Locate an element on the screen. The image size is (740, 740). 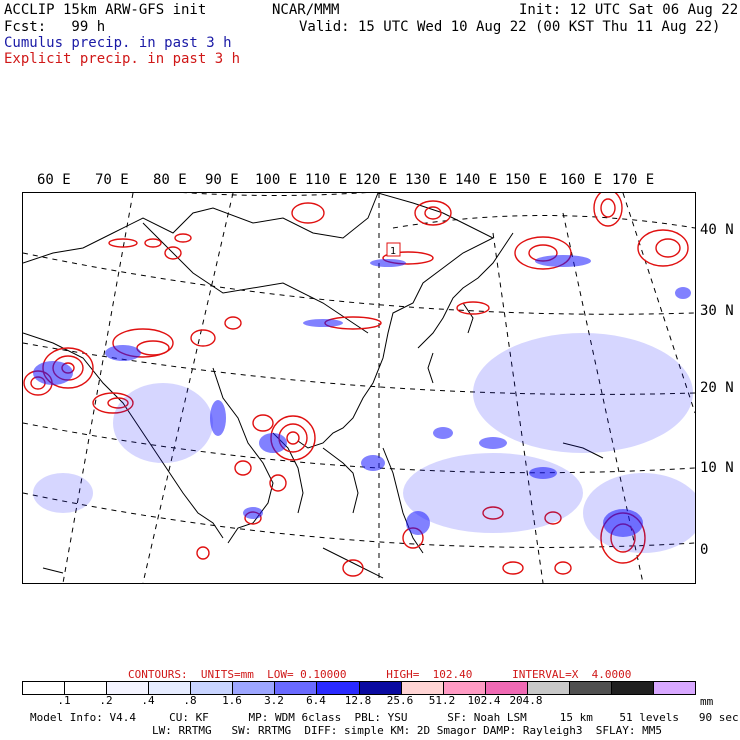
colorbar is located at coordinates (359, 688).